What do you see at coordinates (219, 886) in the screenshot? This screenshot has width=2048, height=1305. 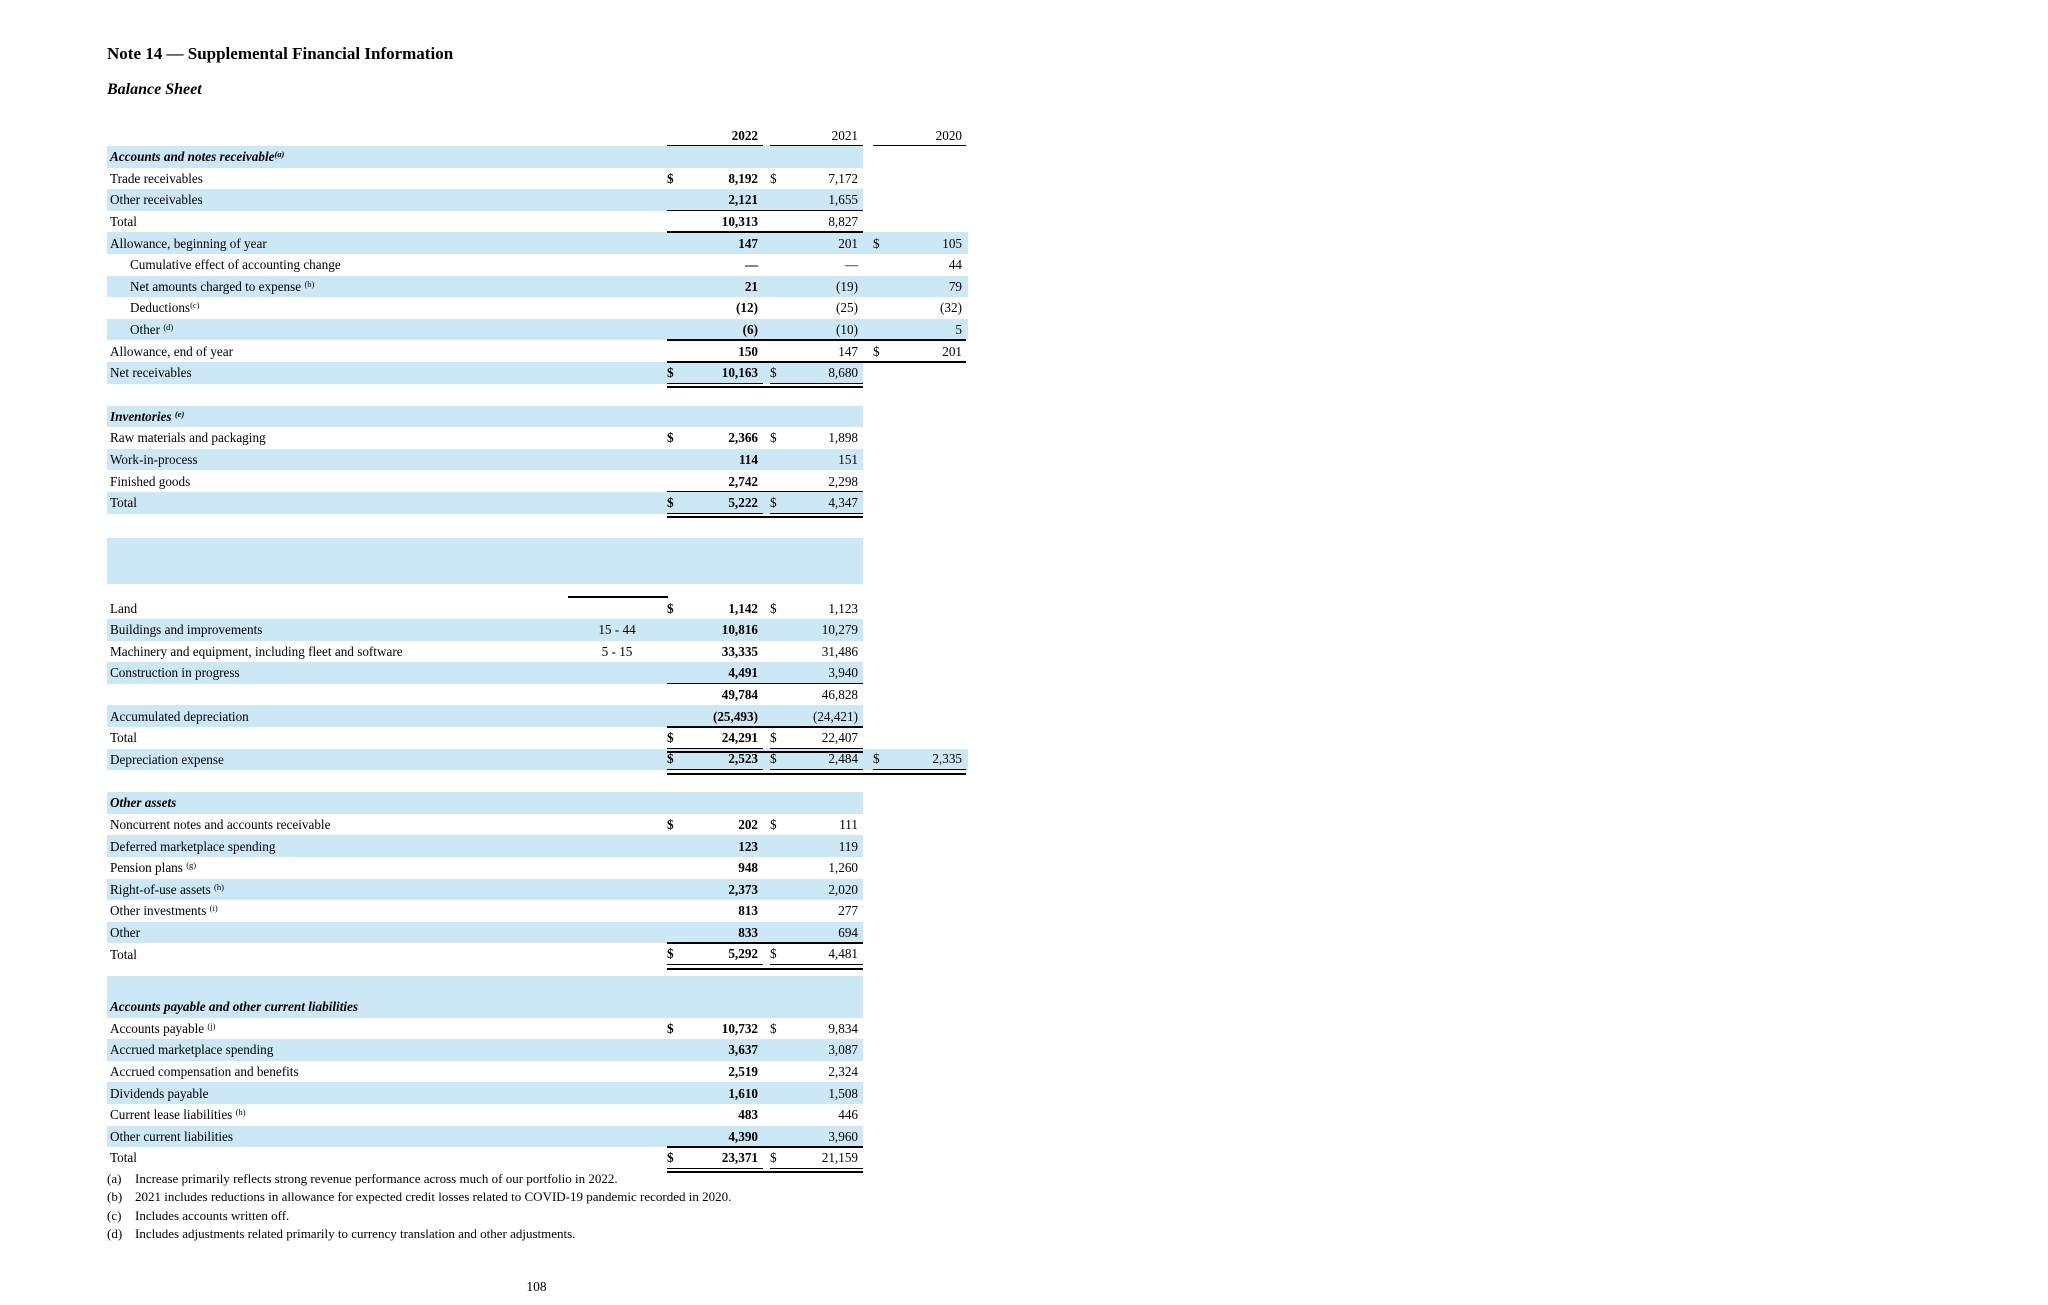 I see `footnote-marker: (h)` at bounding box center [219, 886].